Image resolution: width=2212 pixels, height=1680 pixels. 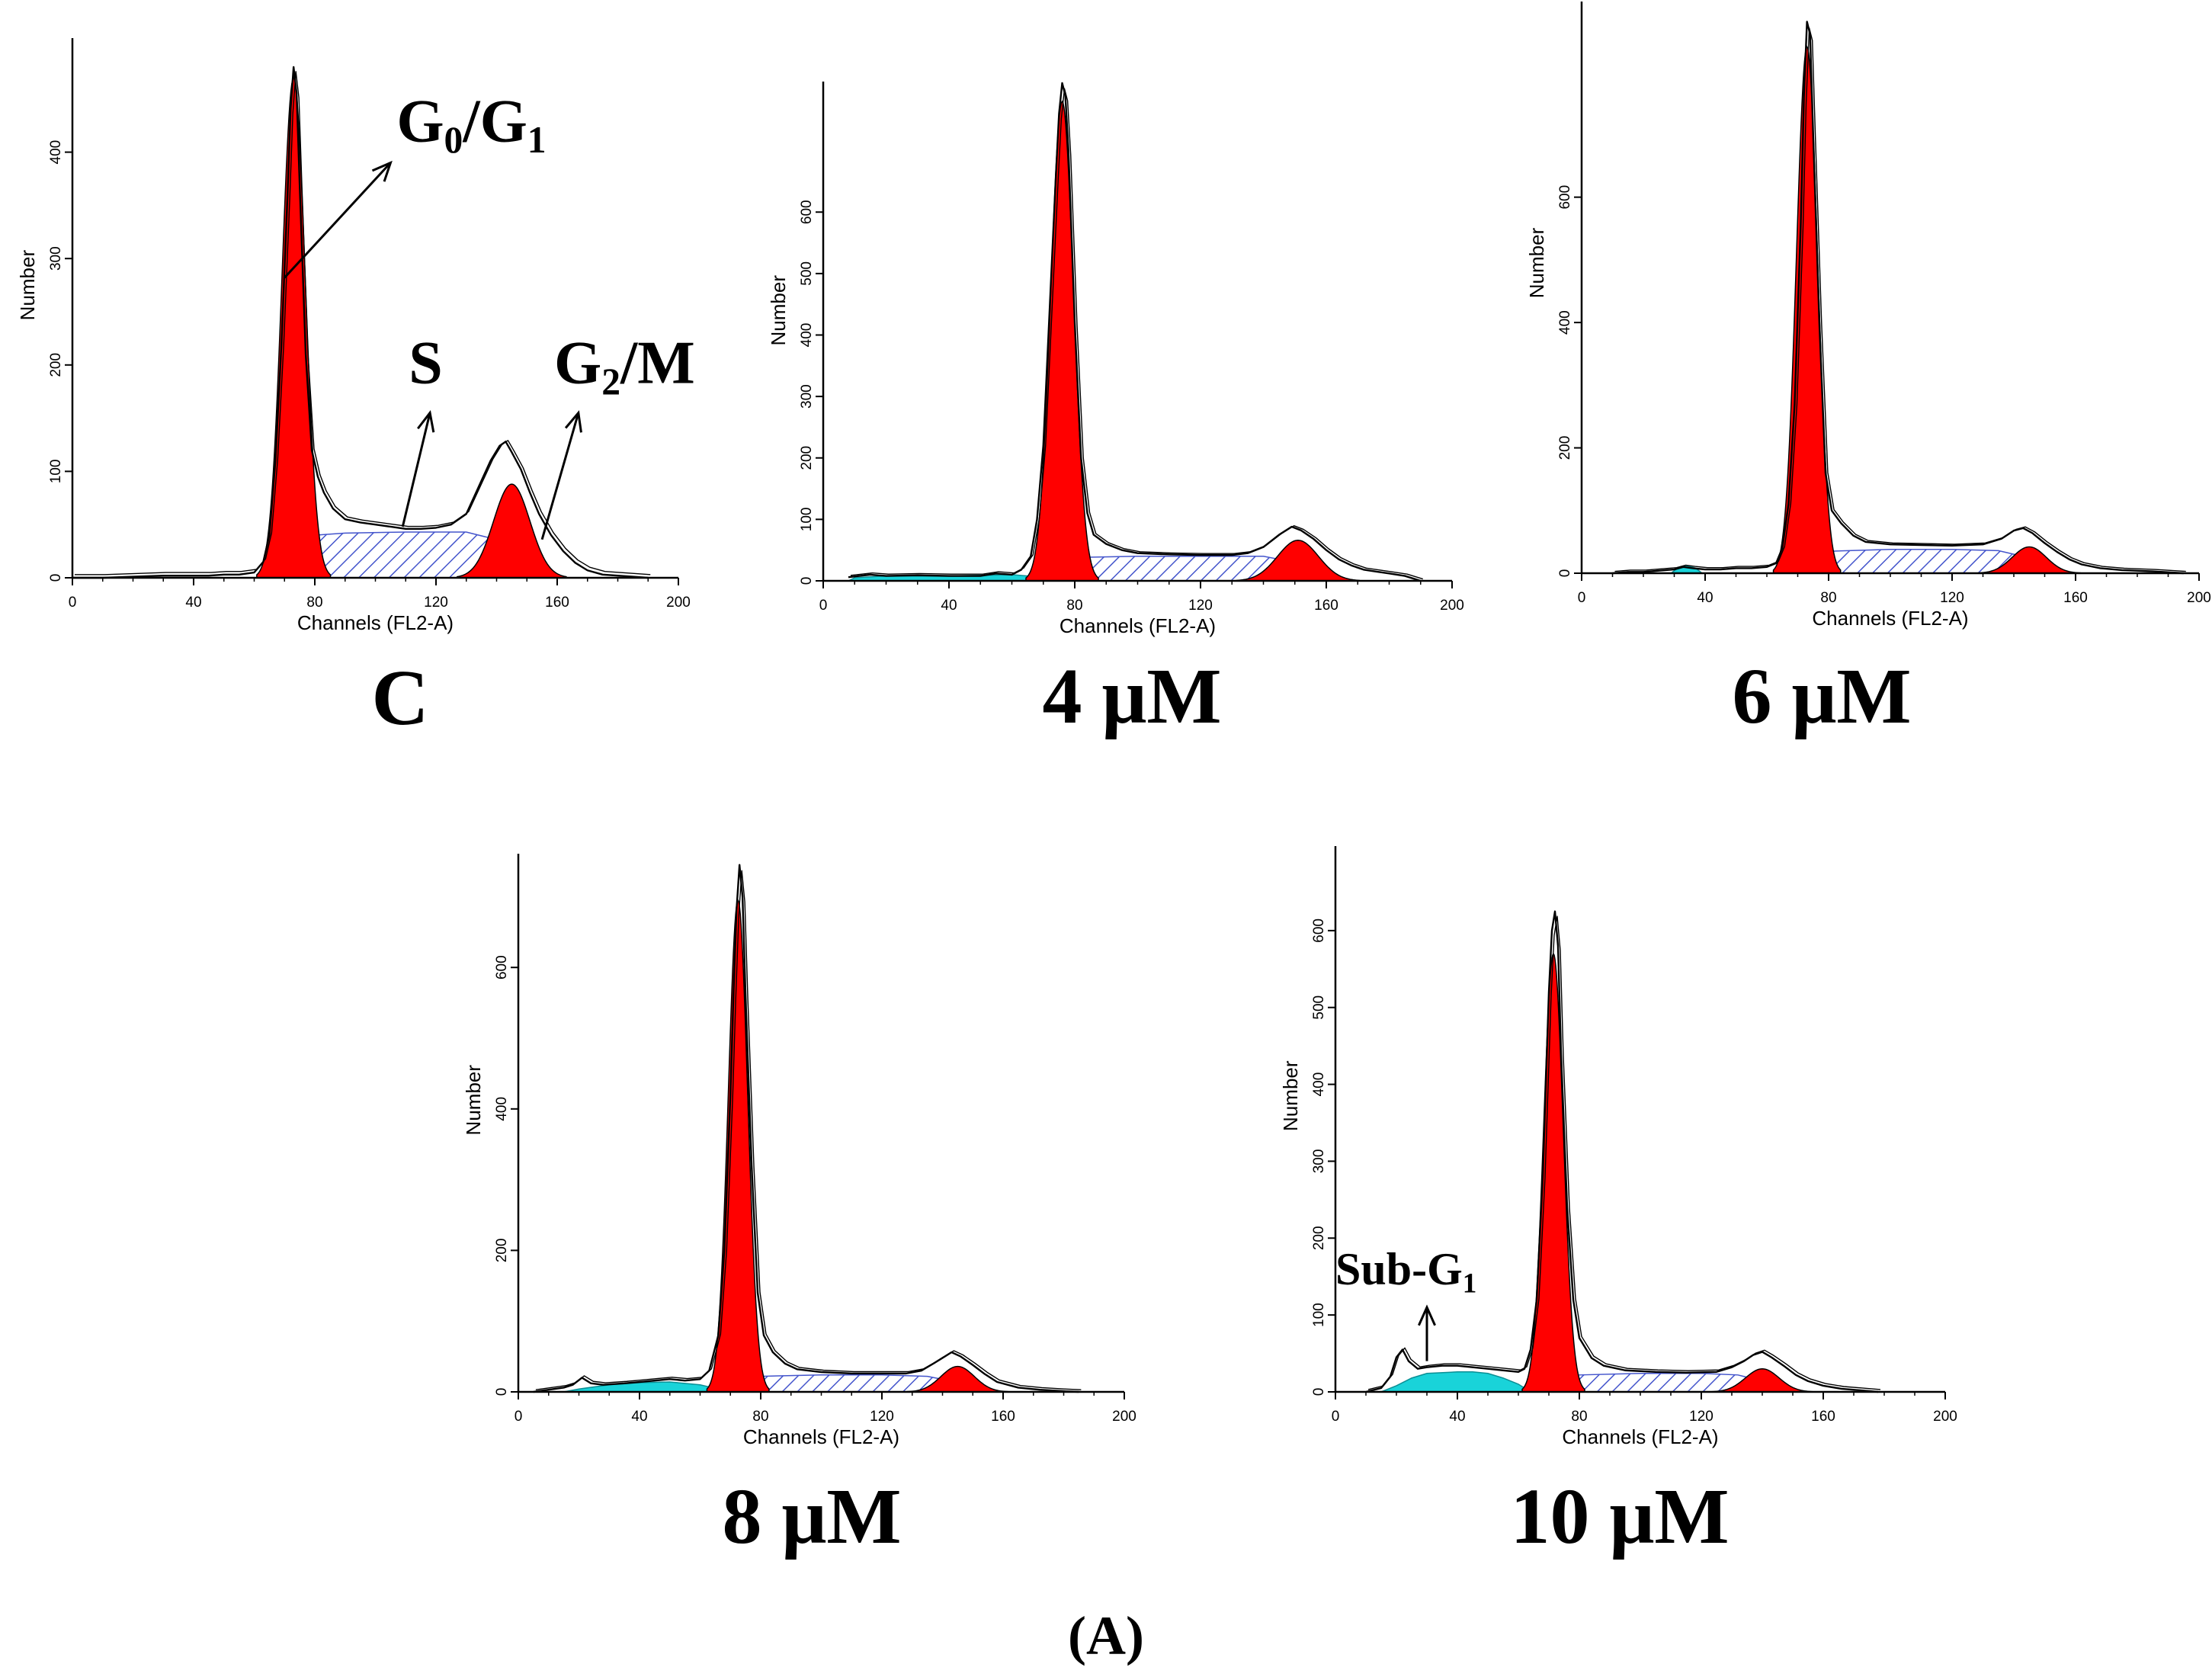 What do you see at coordinates (1405, 1272) in the screenshot?
I see `phase-annotation-subg1: Sub-G1` at bounding box center [1405, 1272].